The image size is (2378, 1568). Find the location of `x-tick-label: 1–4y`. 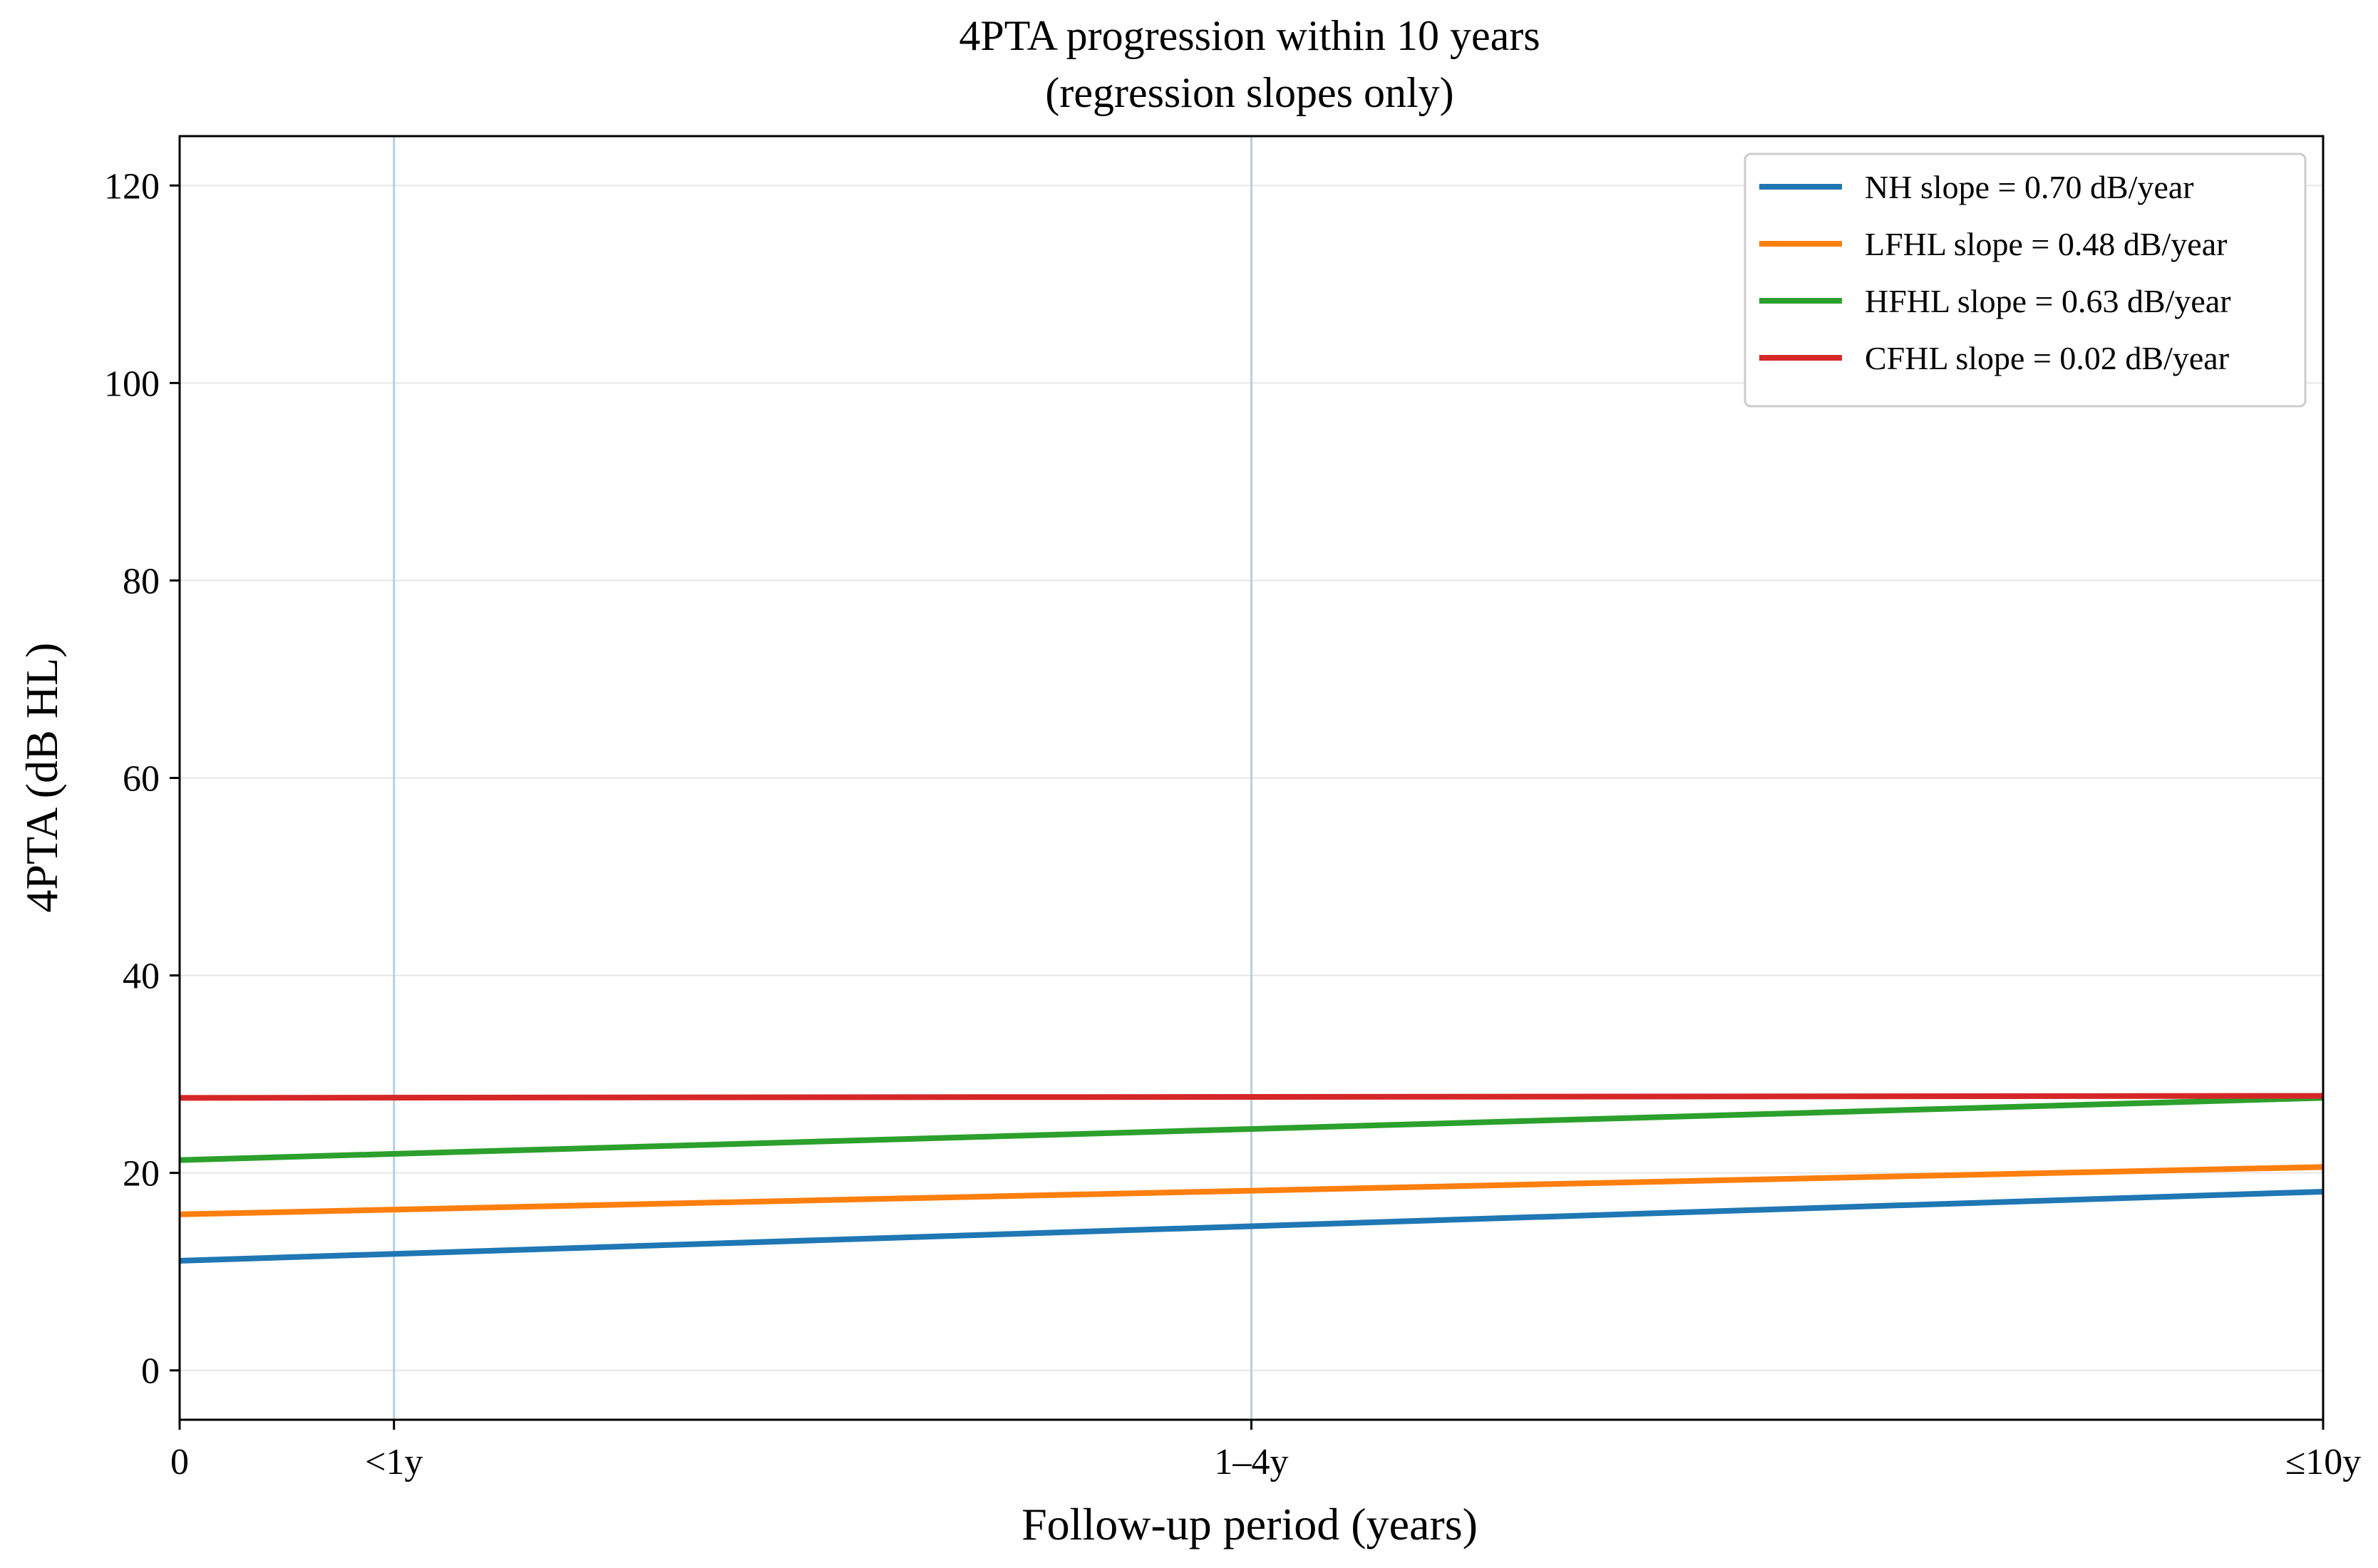

x-tick-label: 1–4y is located at coordinates (1252, 1462).